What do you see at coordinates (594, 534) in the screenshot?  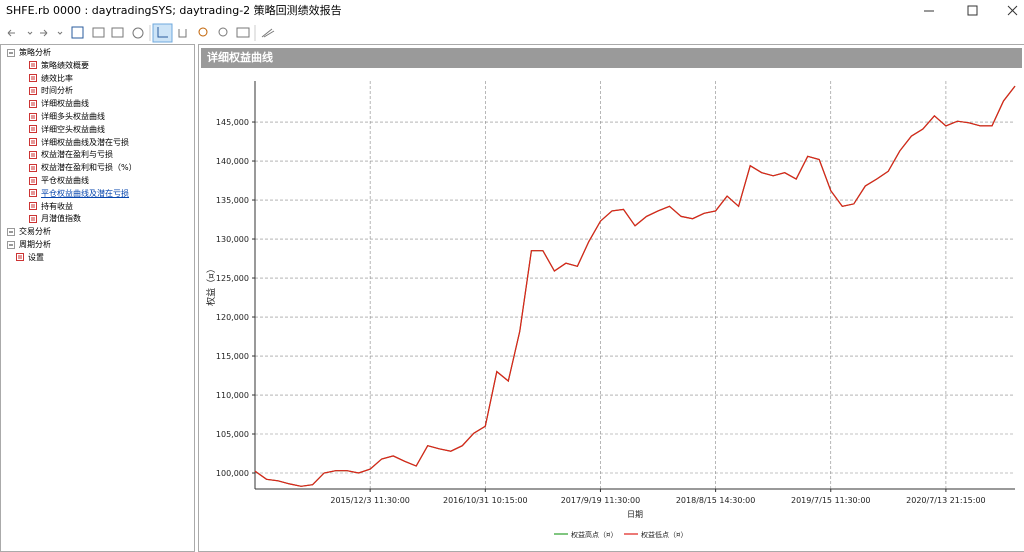 I see `legend-label: 权益高点（¤）` at bounding box center [594, 534].